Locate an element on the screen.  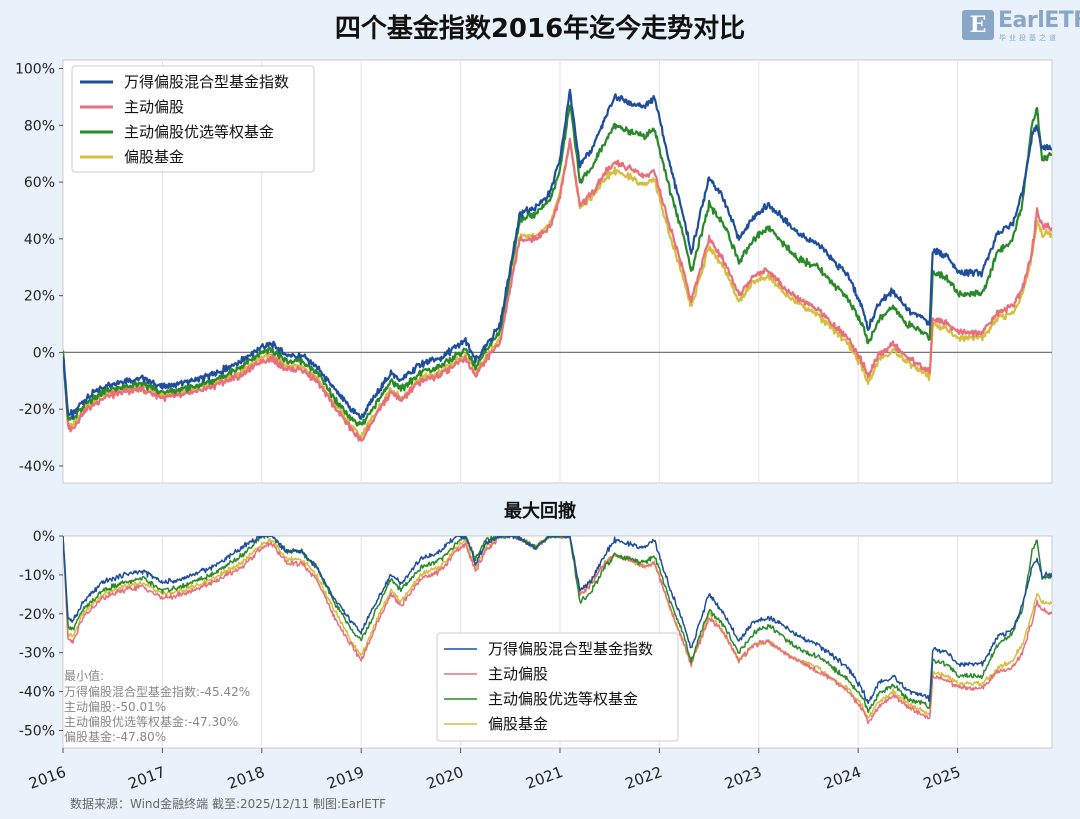
min-value-line: 偏股基金:-47.80% is located at coordinates (115, 736).